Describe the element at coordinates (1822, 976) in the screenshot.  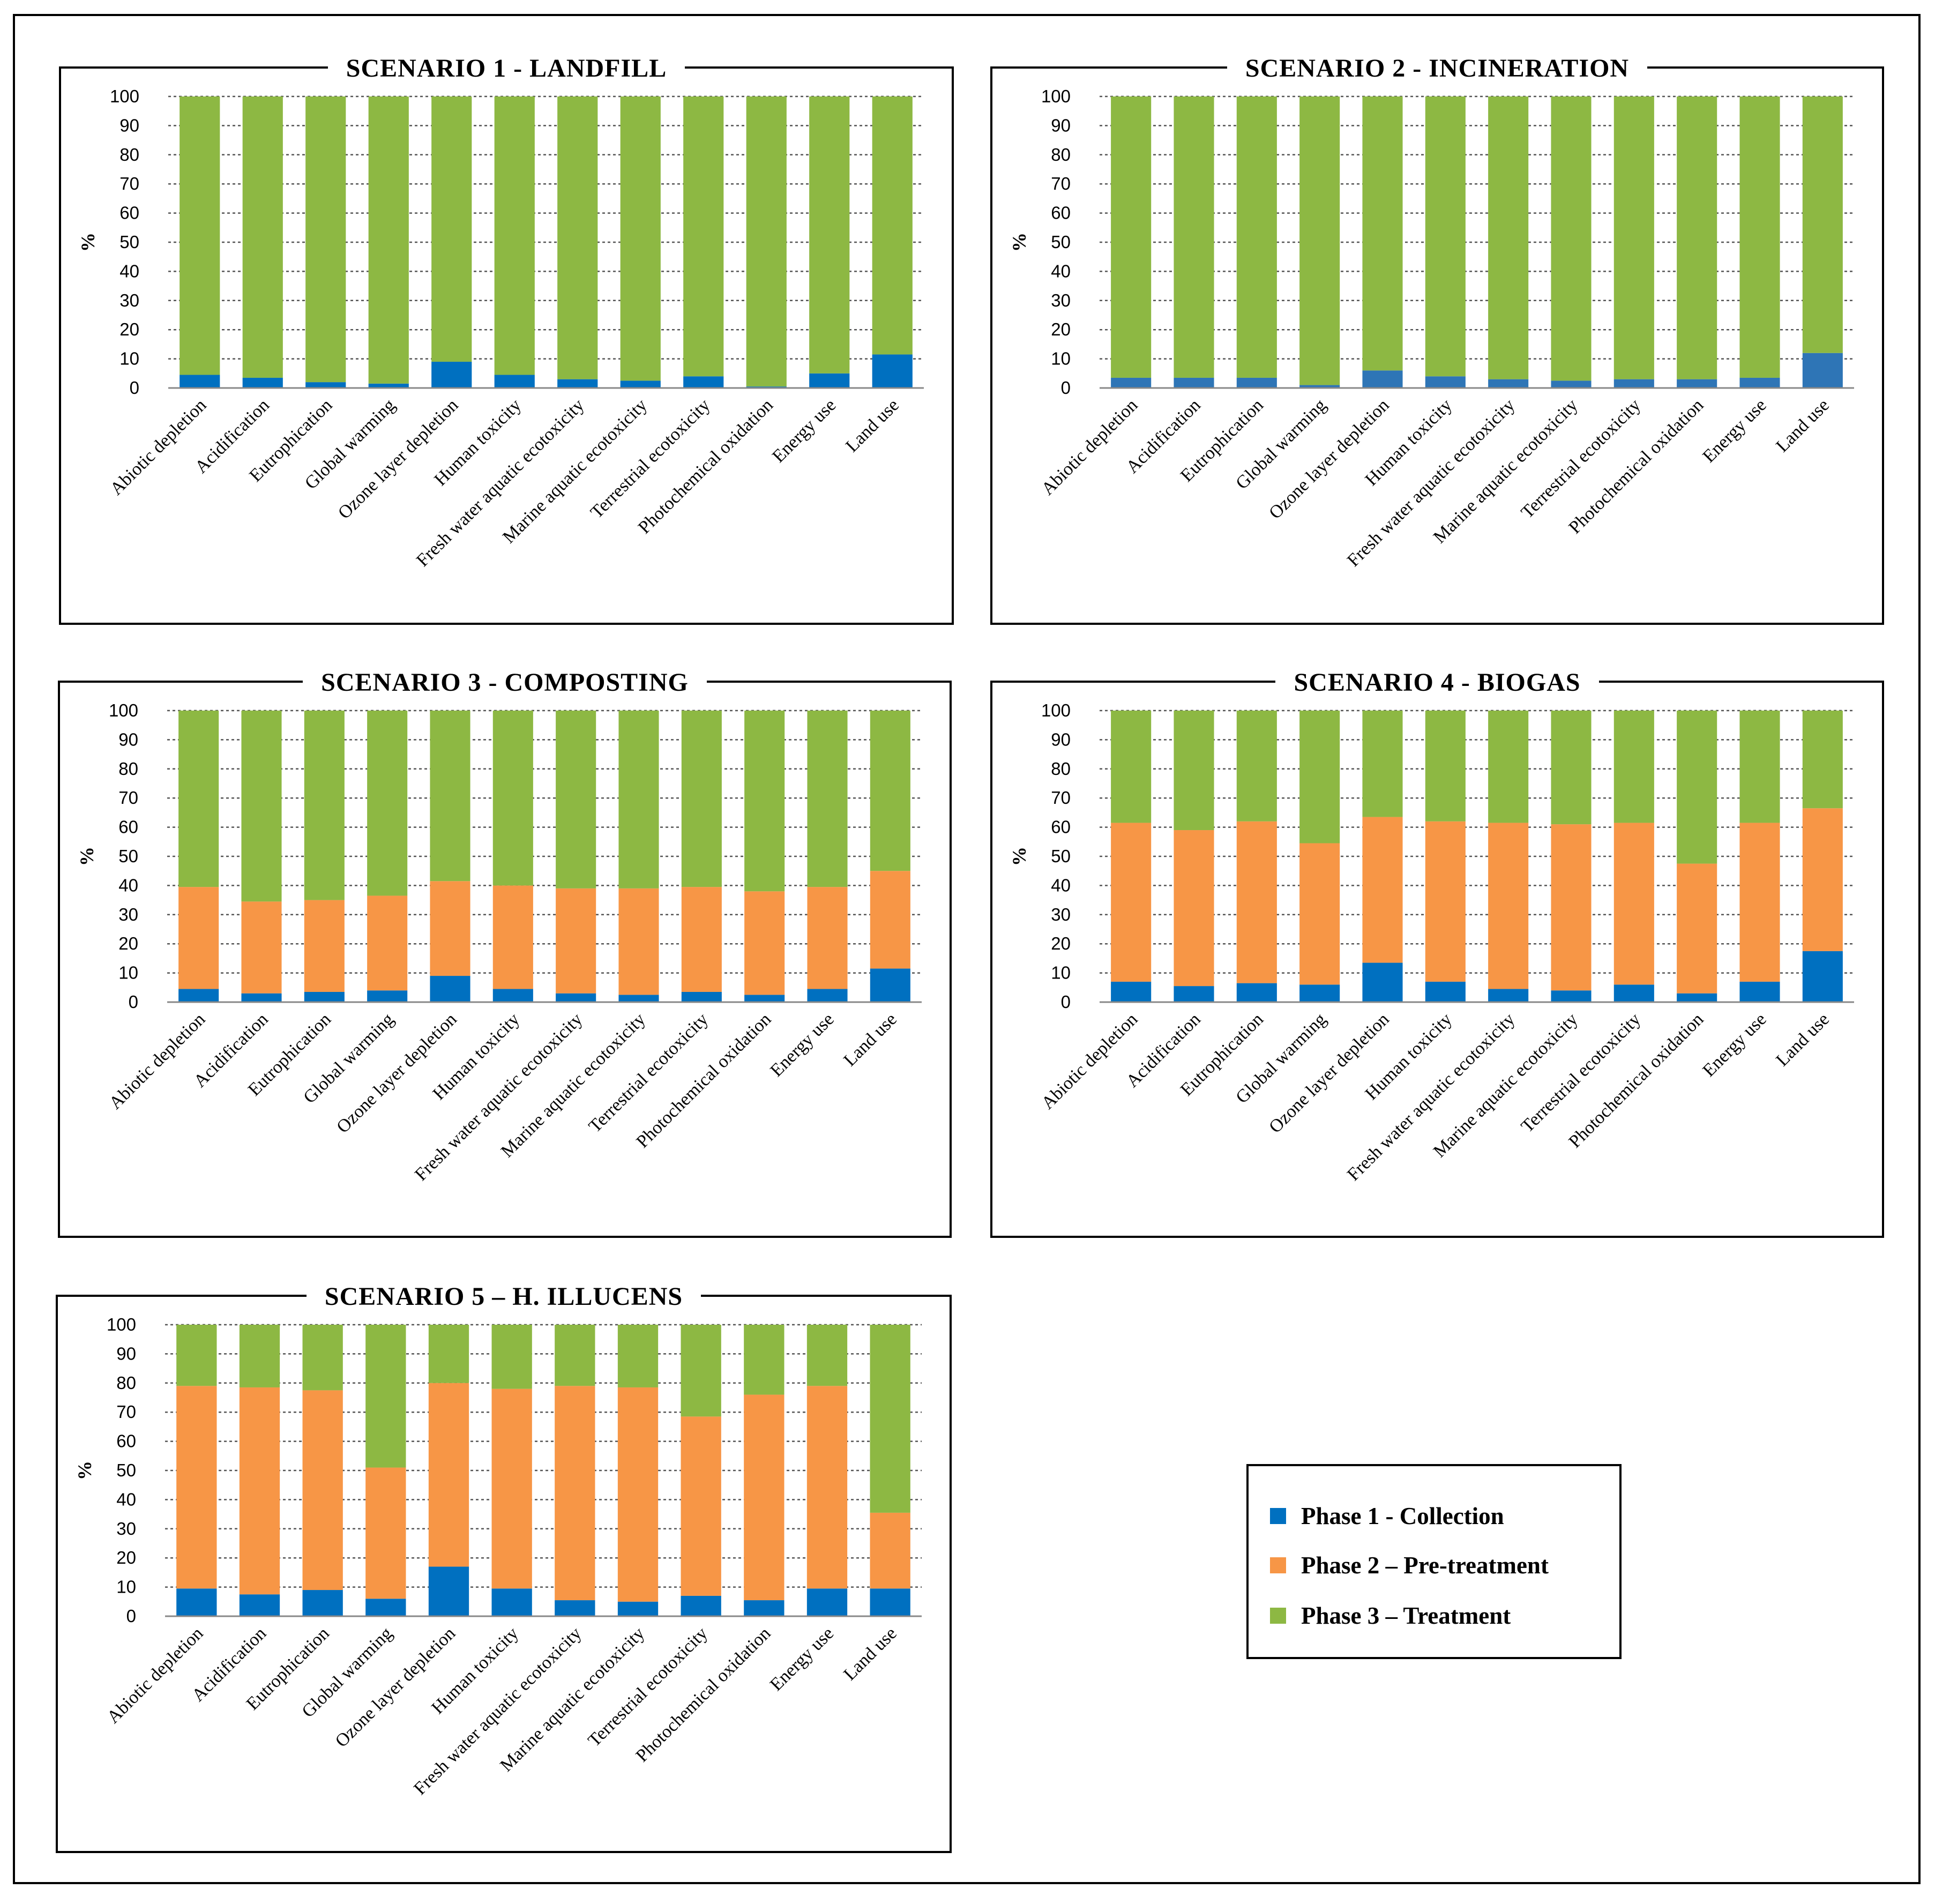
I see `bar-segment-land-use-phase-1: Phase 1 - Collection: 17.5` at that location.